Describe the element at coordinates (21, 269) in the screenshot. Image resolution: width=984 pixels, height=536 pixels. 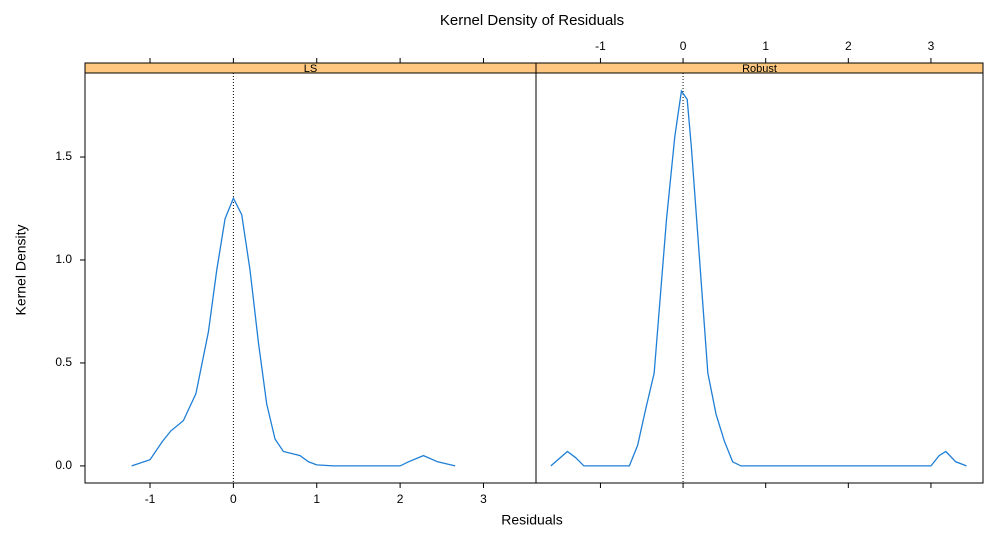
I see `y-axis-label: Kernel Density` at that location.